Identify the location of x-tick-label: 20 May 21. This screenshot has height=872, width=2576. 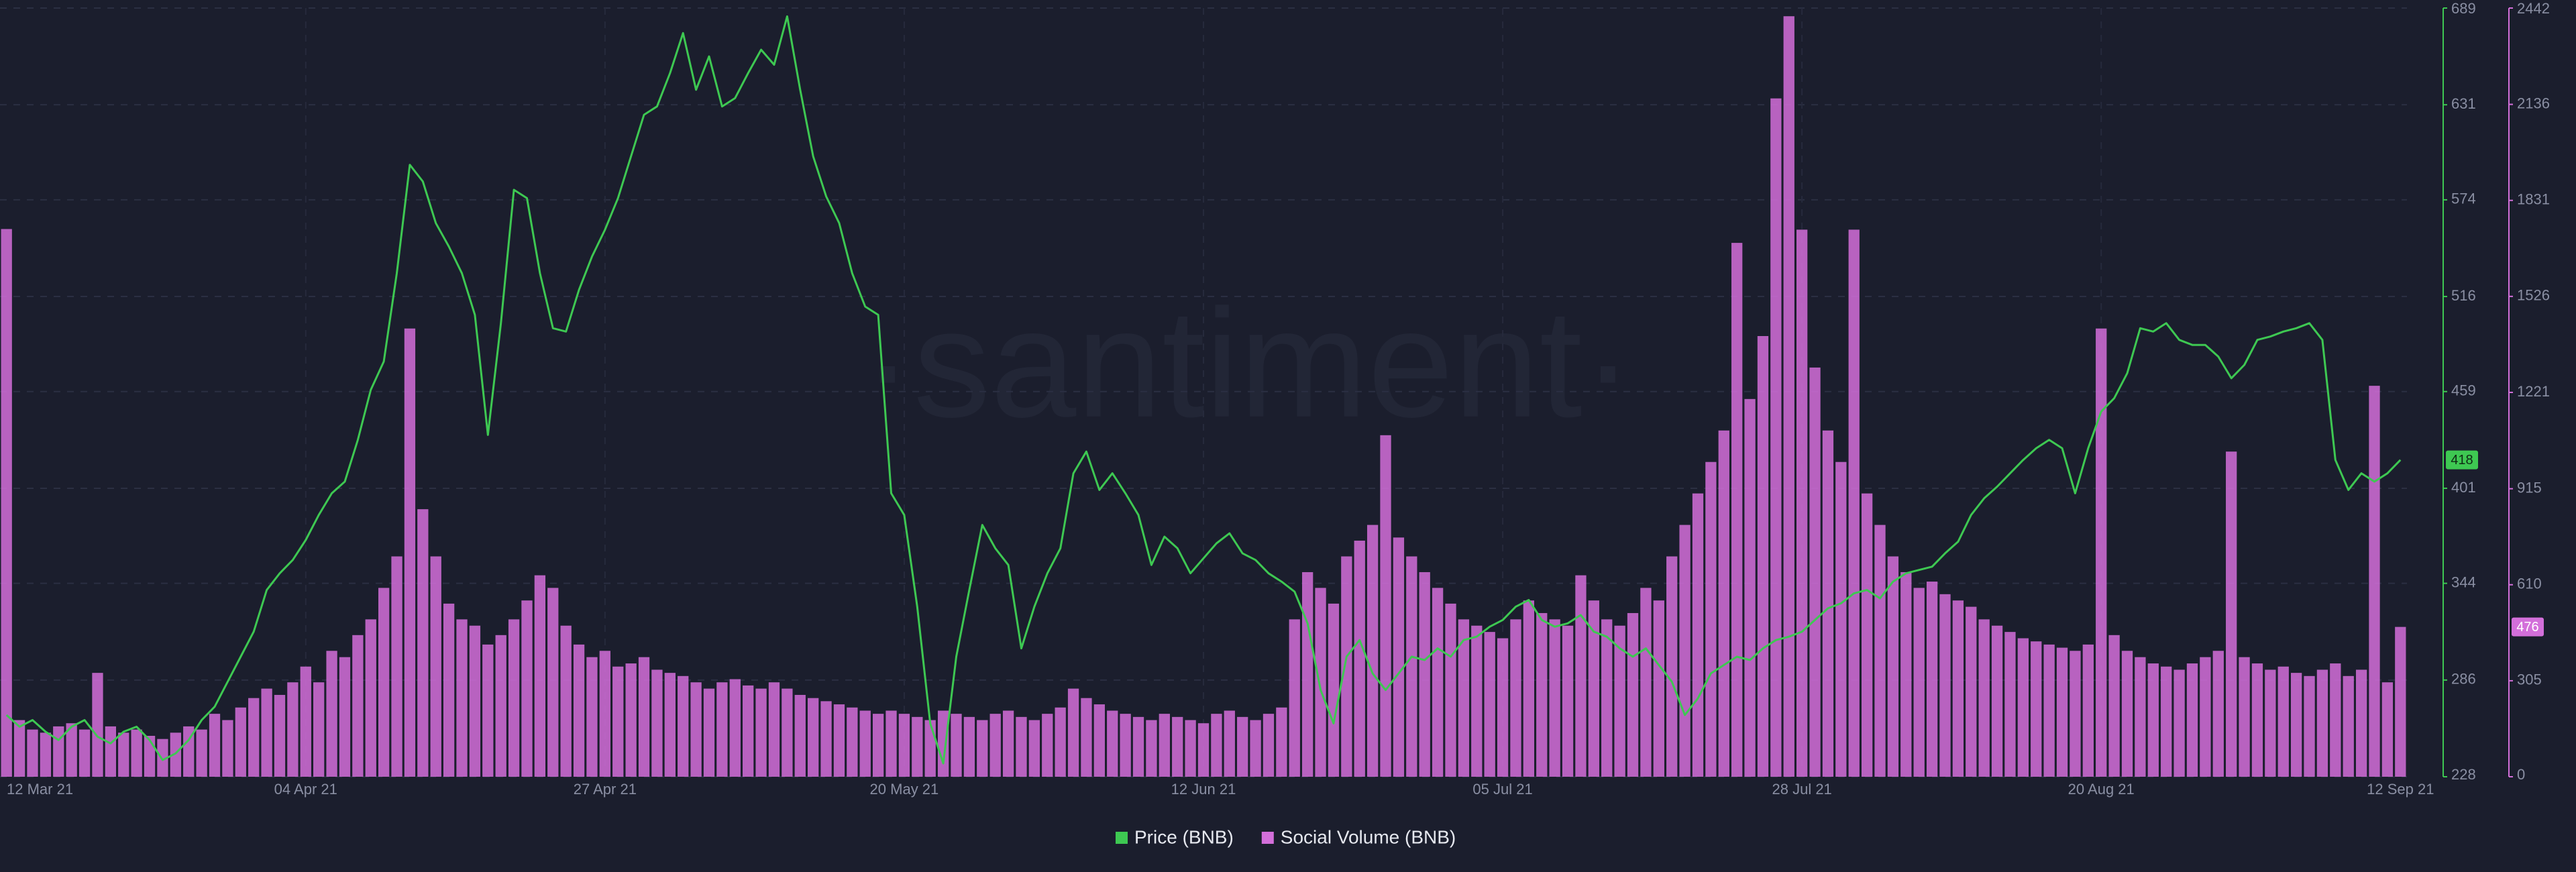
(904, 790).